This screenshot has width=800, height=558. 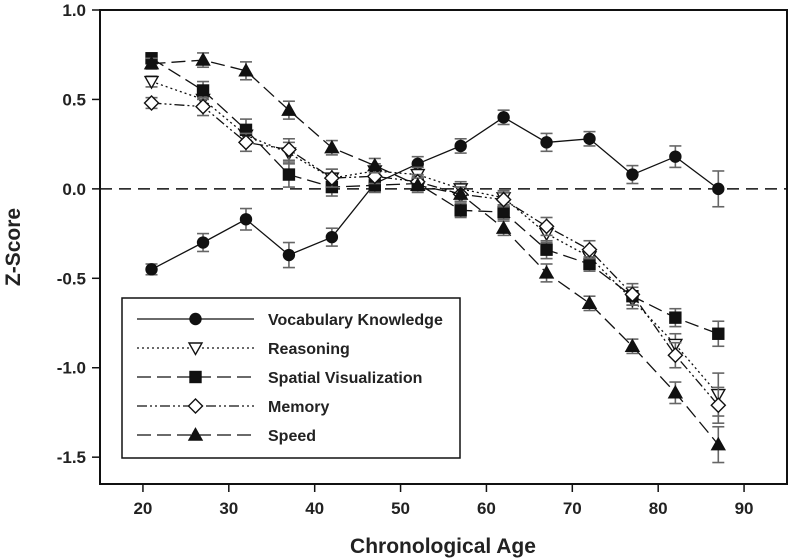 I want to click on legend-label: Reasoning, so click(x=309, y=349).